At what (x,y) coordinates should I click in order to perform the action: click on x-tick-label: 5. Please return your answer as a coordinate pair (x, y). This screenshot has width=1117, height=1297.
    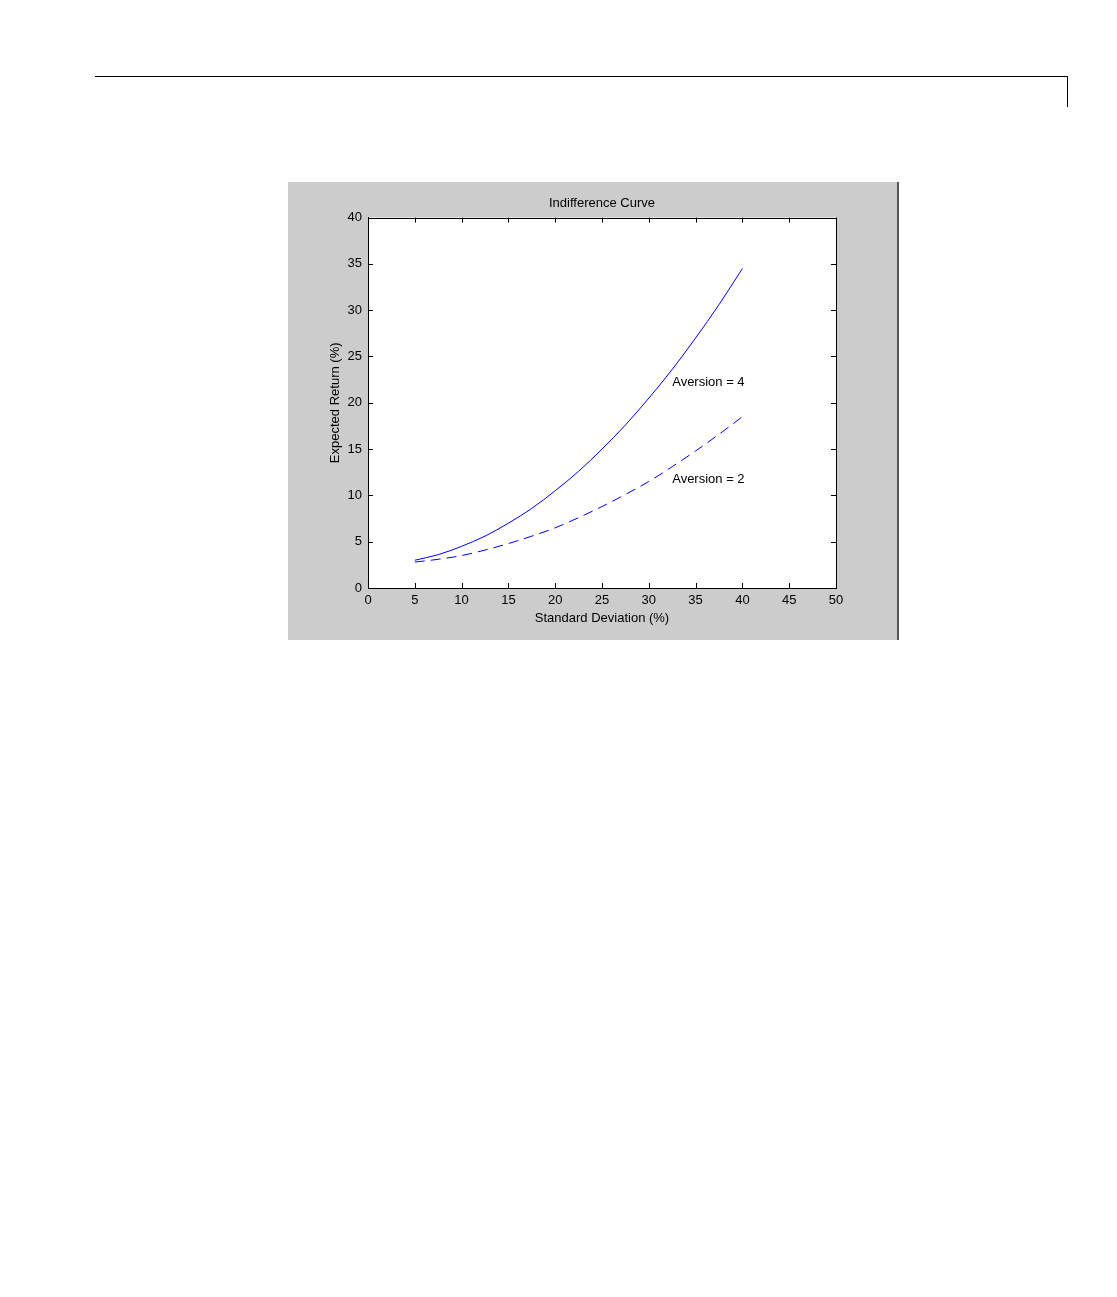
    Looking at the image, I should click on (415, 600).